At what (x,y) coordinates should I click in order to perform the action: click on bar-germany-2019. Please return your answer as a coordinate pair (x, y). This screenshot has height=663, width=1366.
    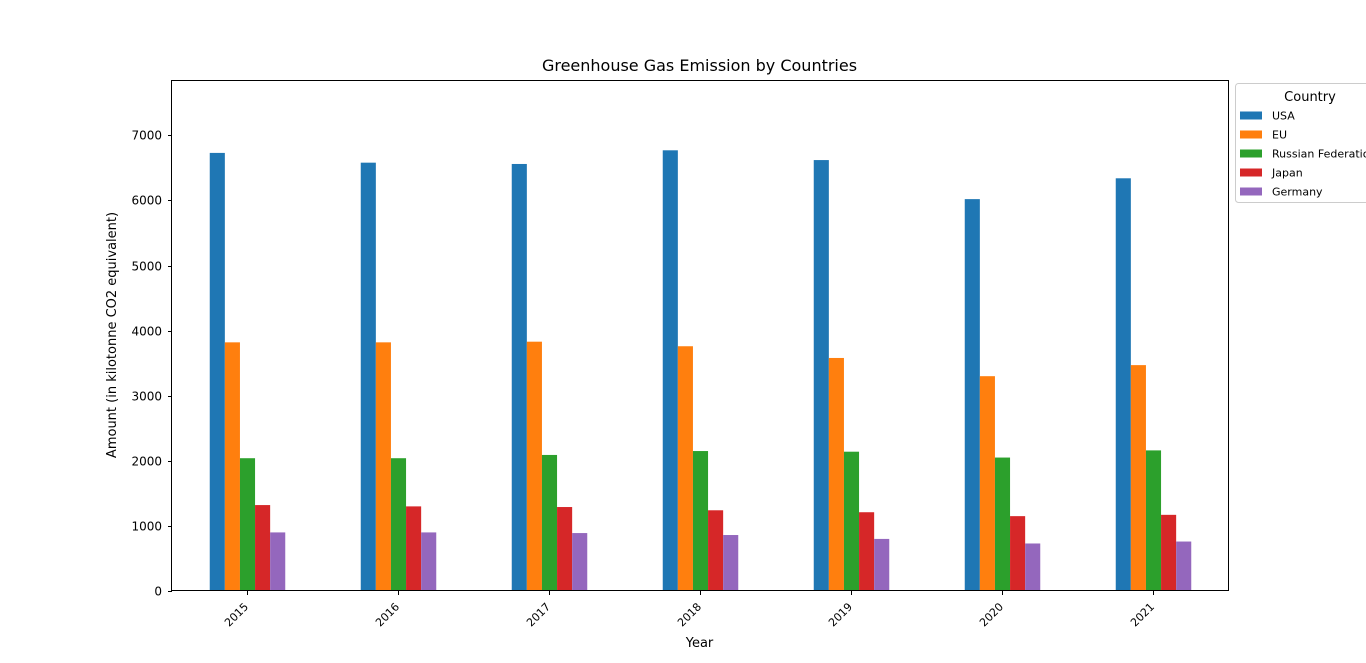
    Looking at the image, I should click on (882, 564).